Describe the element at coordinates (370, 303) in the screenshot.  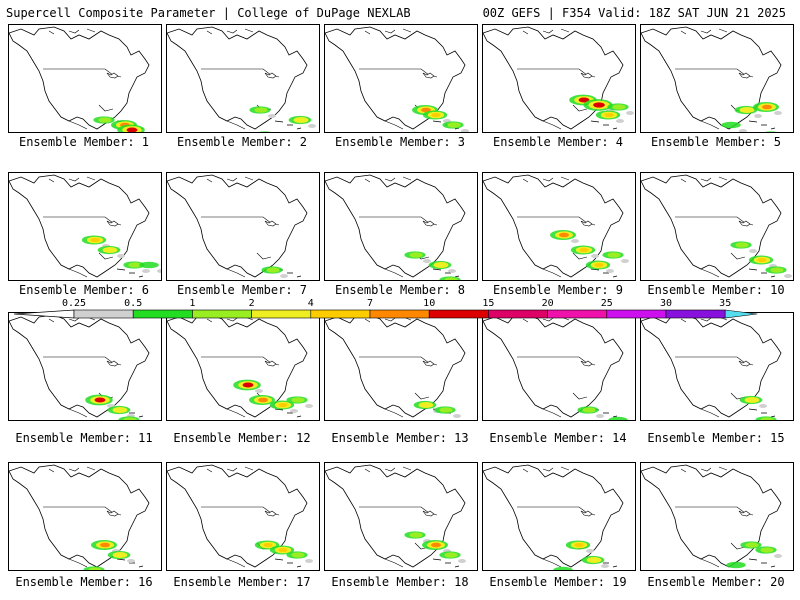
I see `colorbar-tick-label: 7` at that location.